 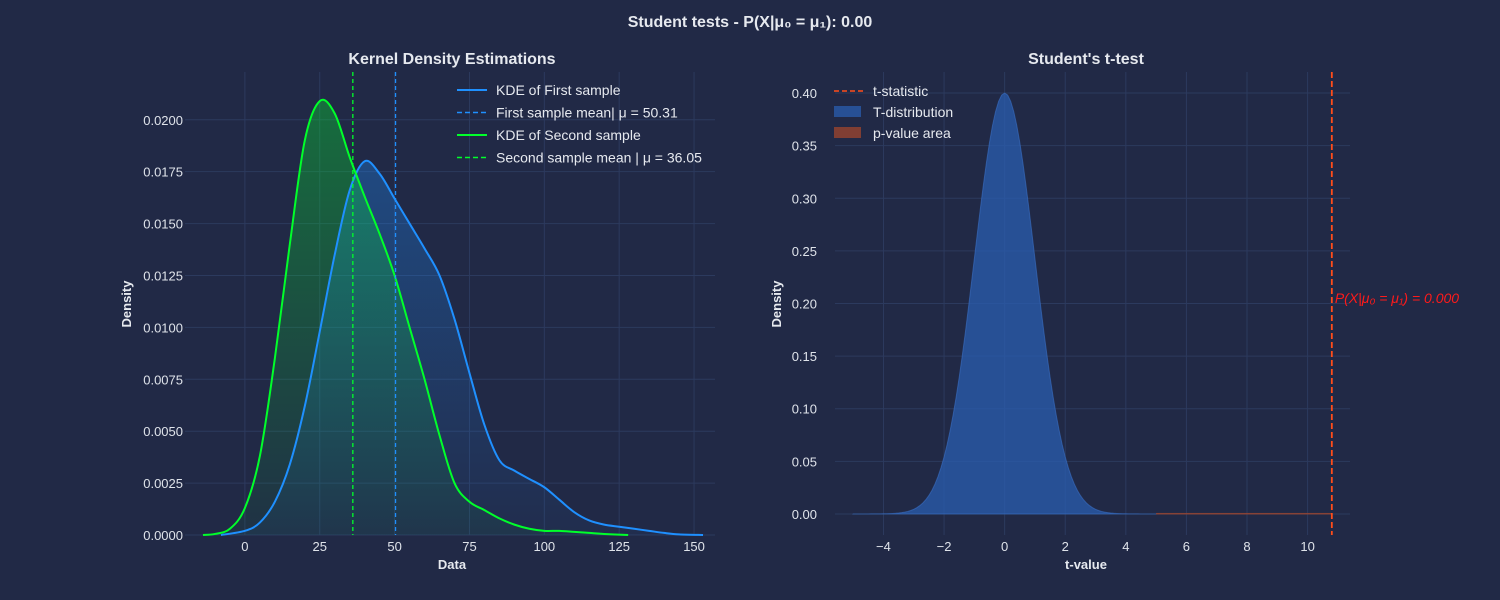 I want to click on x-tick-label: 6, so click(x=1186, y=546).